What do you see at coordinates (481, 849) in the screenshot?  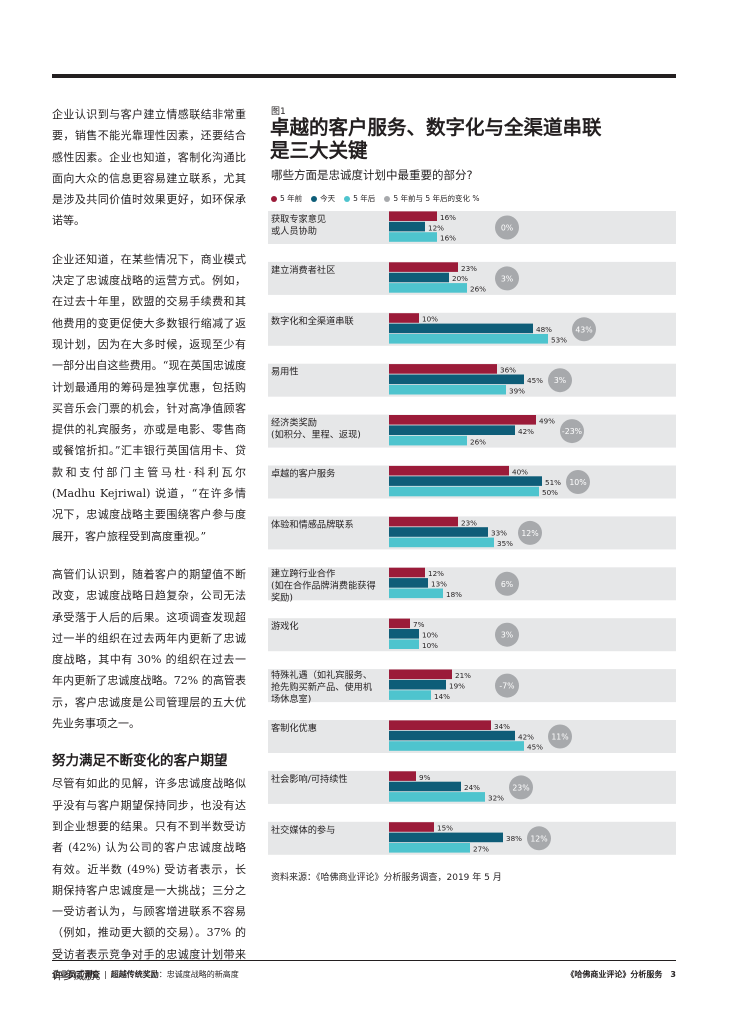 I see `bar-value-label: 27%` at bounding box center [481, 849].